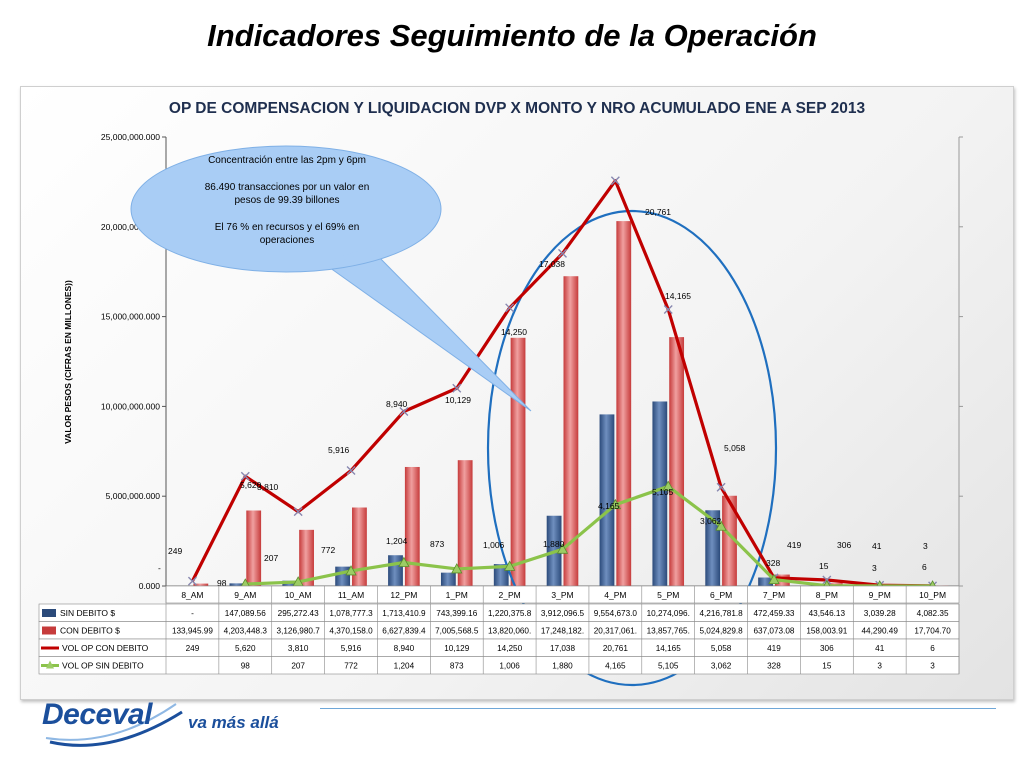  Describe the element at coordinates (678, 296) in the screenshot. I see `vol-con-label: 14,165` at that location.